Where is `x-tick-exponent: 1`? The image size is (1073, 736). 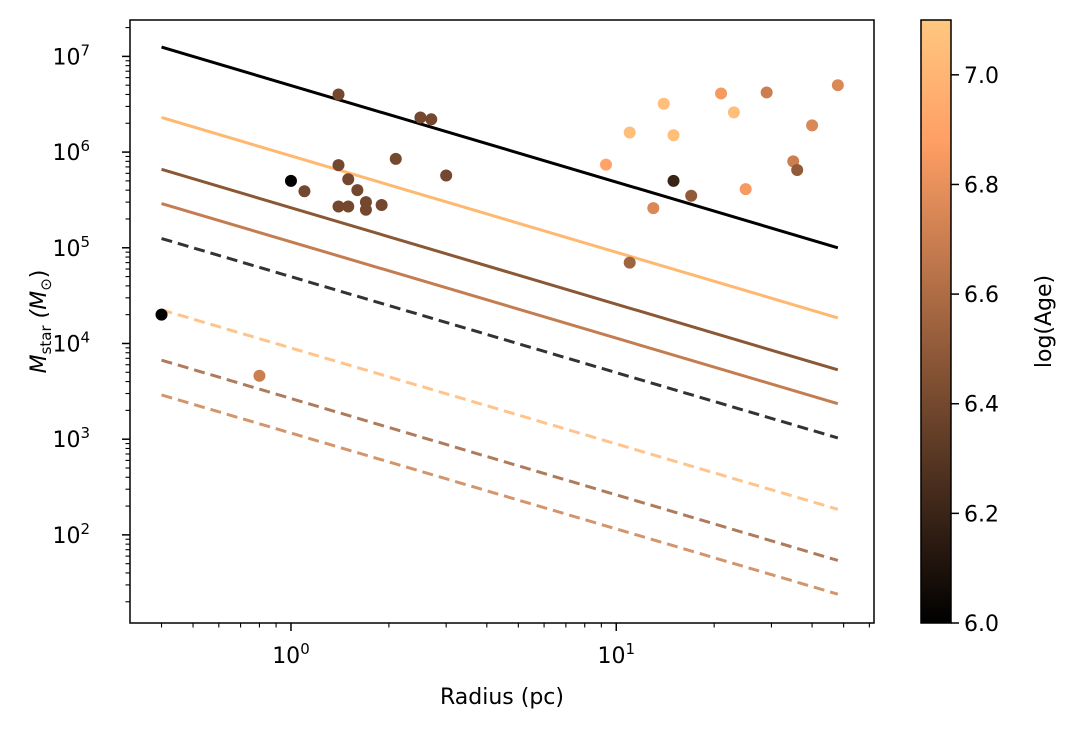
x-tick-exponent: 1 is located at coordinates (630, 649).